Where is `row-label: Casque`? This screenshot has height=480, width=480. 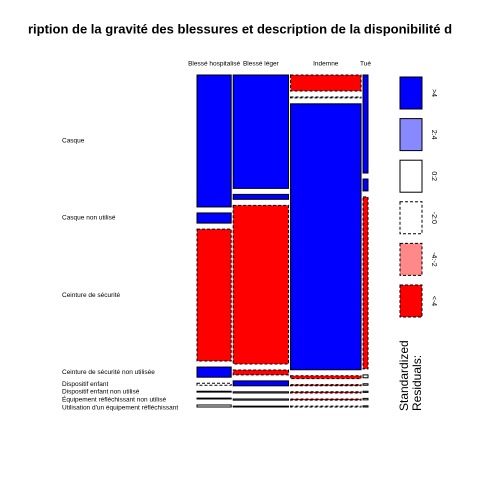
row-label: Casque is located at coordinates (73, 141).